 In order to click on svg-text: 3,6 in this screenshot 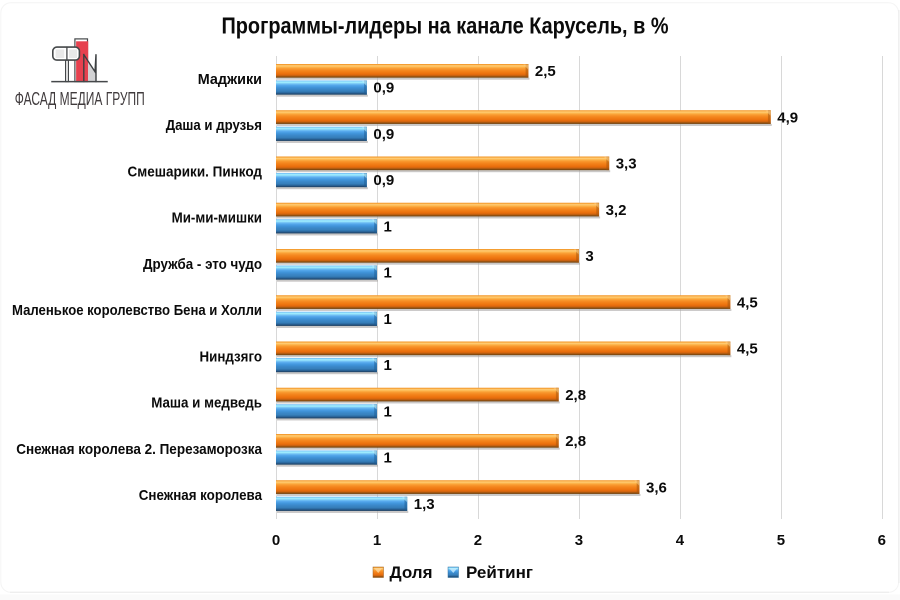, I will do `click(656, 487)`.